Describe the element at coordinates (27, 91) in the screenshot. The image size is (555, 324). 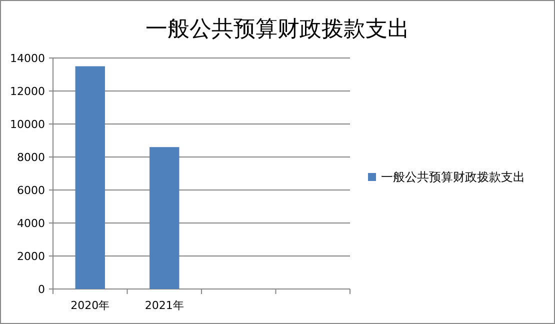
I see `y-tick-label: 12000` at that location.